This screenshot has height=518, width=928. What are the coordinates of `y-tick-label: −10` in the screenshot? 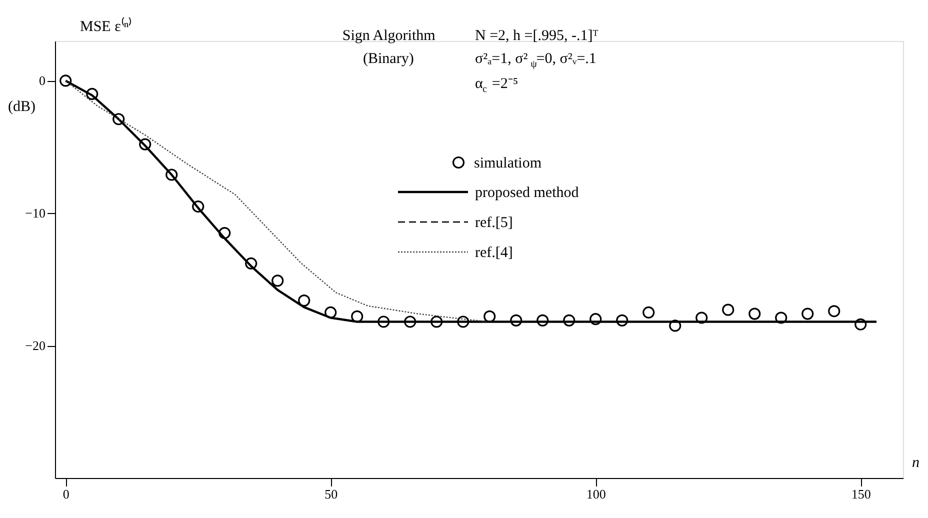 It's located at (35, 213).